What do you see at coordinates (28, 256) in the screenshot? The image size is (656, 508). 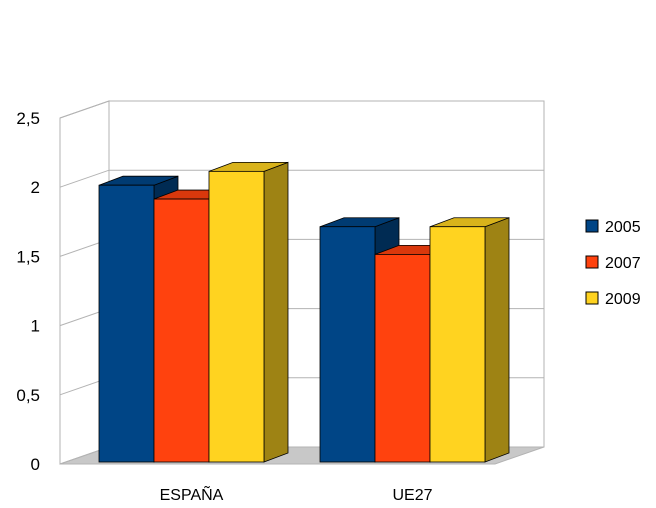 I see `y-tick-label: 1,5` at bounding box center [28, 256].